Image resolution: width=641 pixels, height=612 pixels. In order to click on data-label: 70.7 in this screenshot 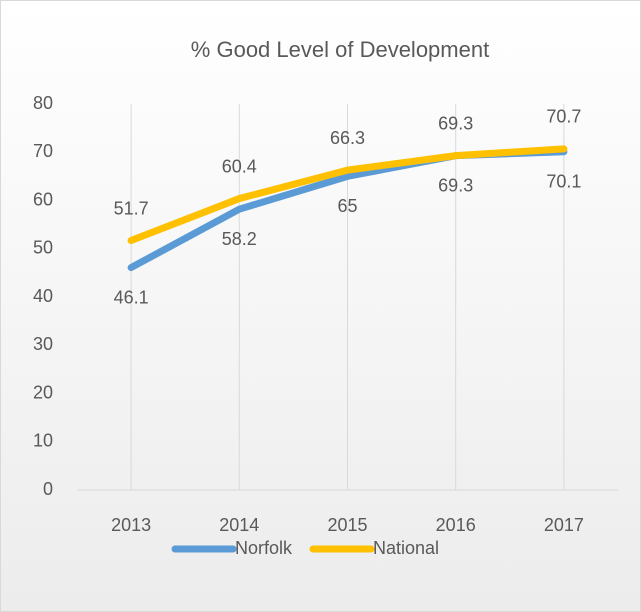, I will do `click(563, 117)`.